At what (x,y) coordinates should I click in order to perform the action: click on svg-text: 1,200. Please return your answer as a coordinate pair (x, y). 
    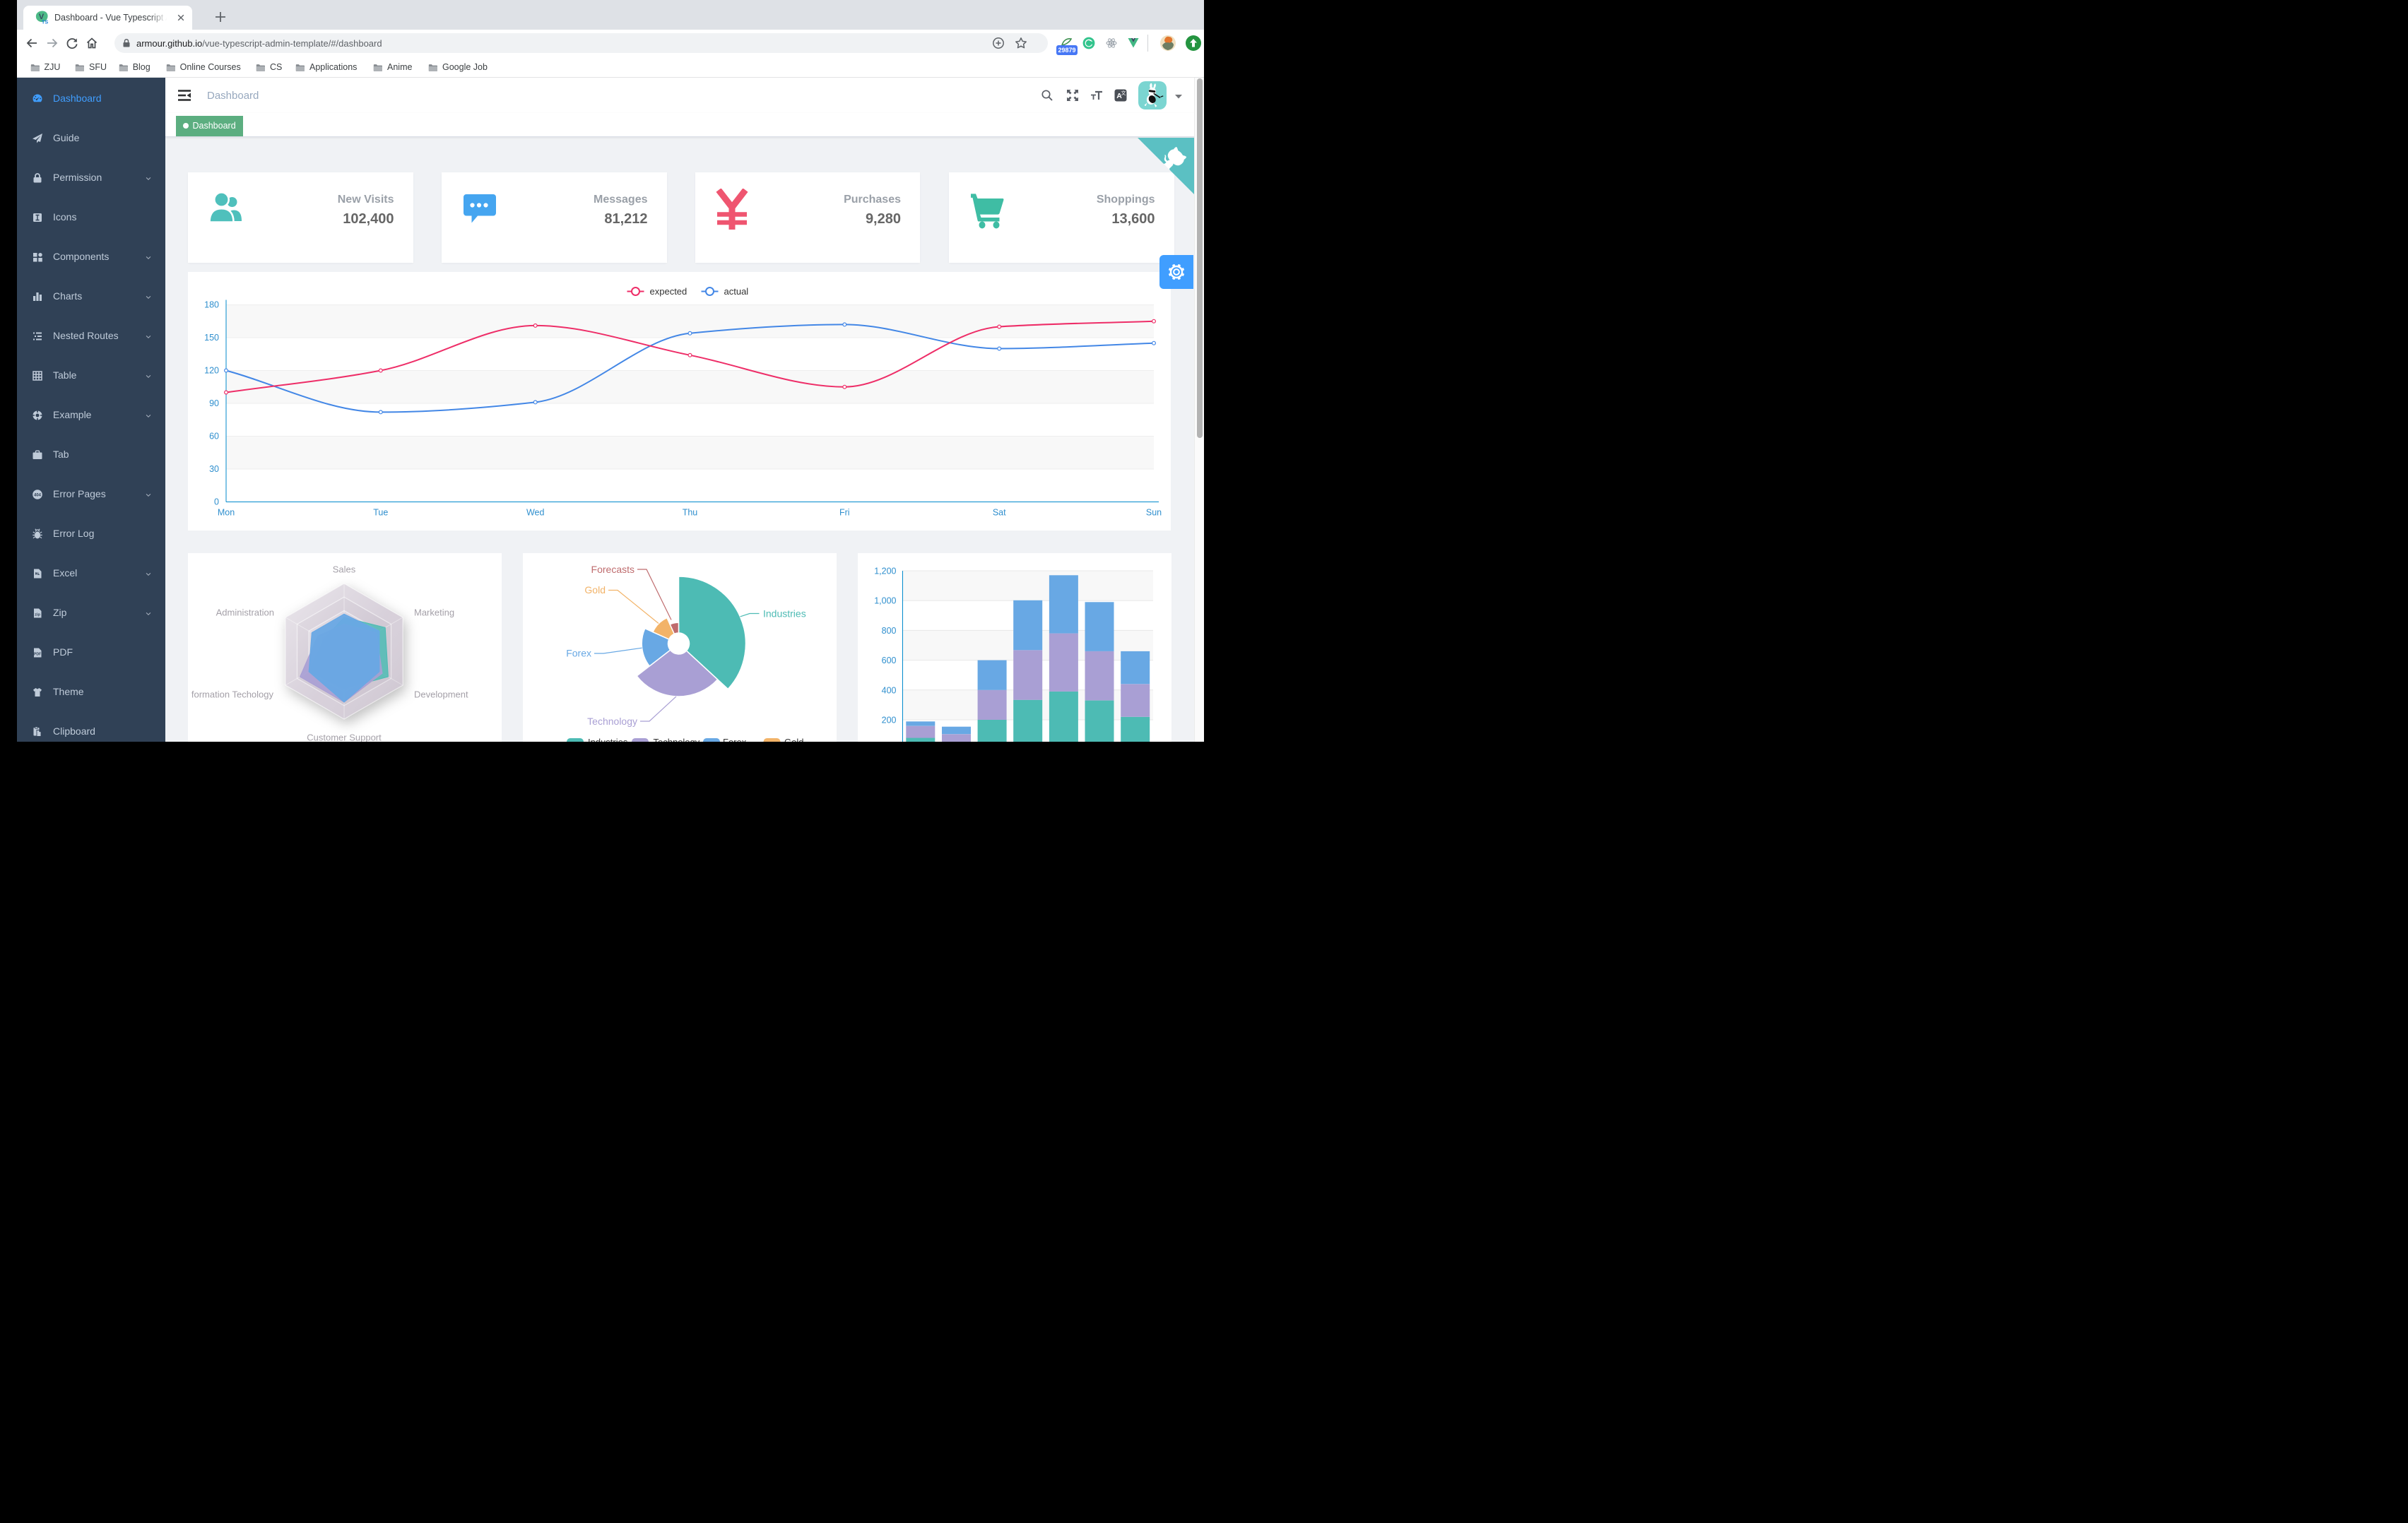
    Looking at the image, I should click on (885, 571).